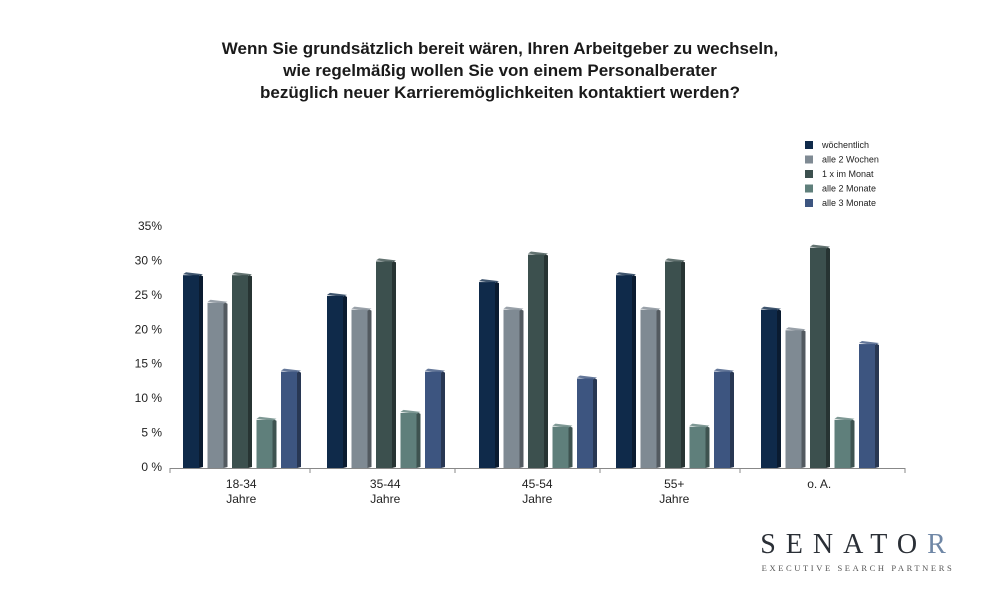 The width and height of the screenshot is (1000, 600). What do you see at coordinates (858, 568) in the screenshot?
I see `logo-tagline: EXECUTIVE SEARCH PARTNERS` at bounding box center [858, 568].